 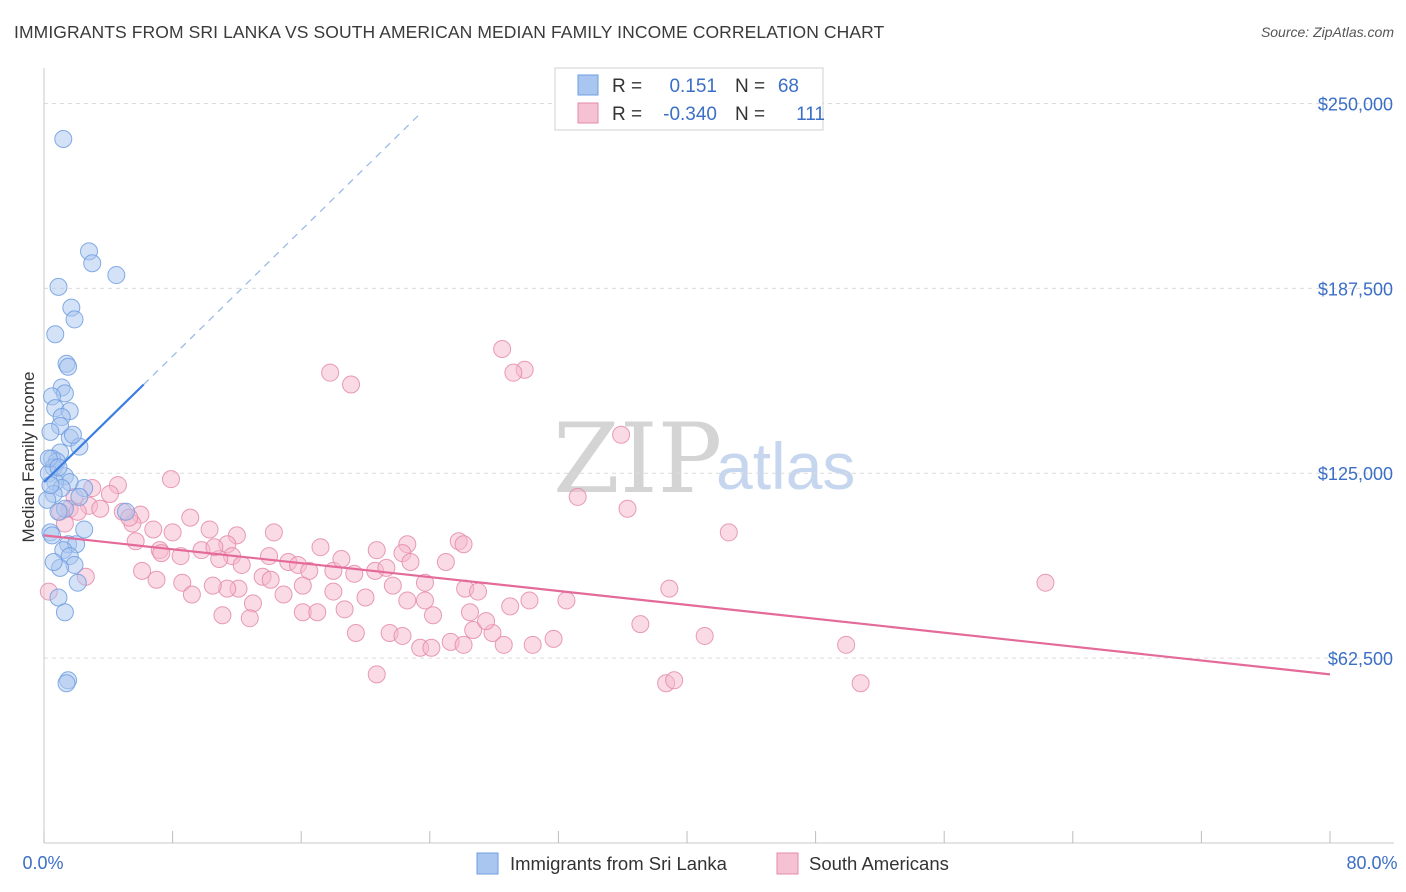 What do you see at coordinates (785, 466) in the screenshot?
I see `watermark-atlas: atlas` at bounding box center [785, 466].